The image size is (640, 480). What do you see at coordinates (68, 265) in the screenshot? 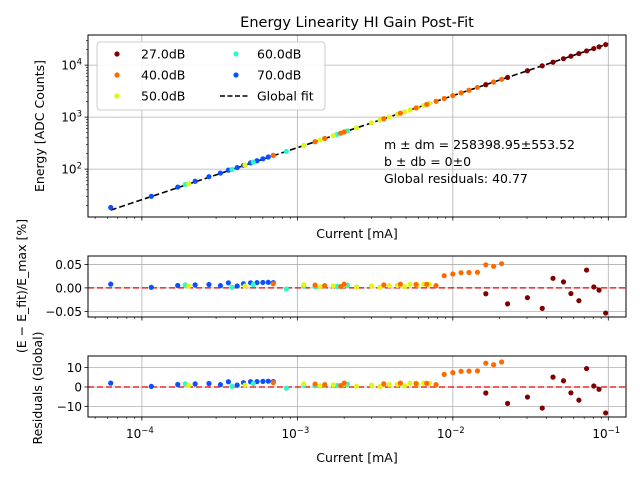
I see `y-tick-label: 0.05` at bounding box center [68, 265].